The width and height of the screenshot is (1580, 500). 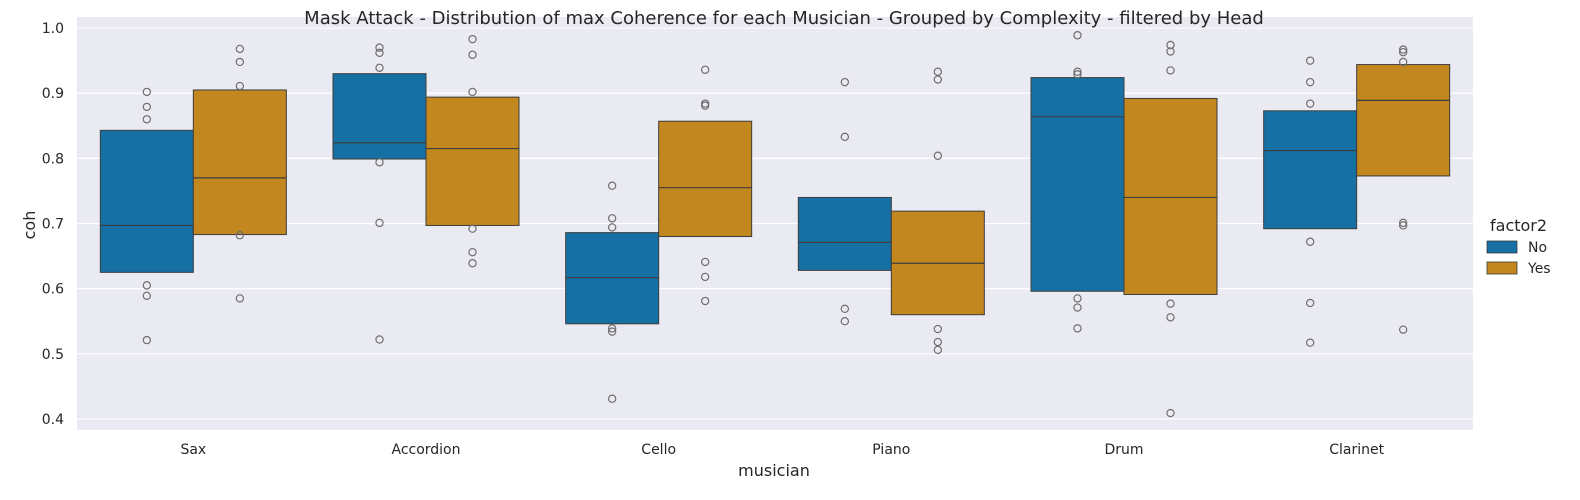 What do you see at coordinates (782, 450) in the screenshot?
I see `x-axis-ticks: Sax Accordion Cello Piano Drum Clarinet` at bounding box center [782, 450].